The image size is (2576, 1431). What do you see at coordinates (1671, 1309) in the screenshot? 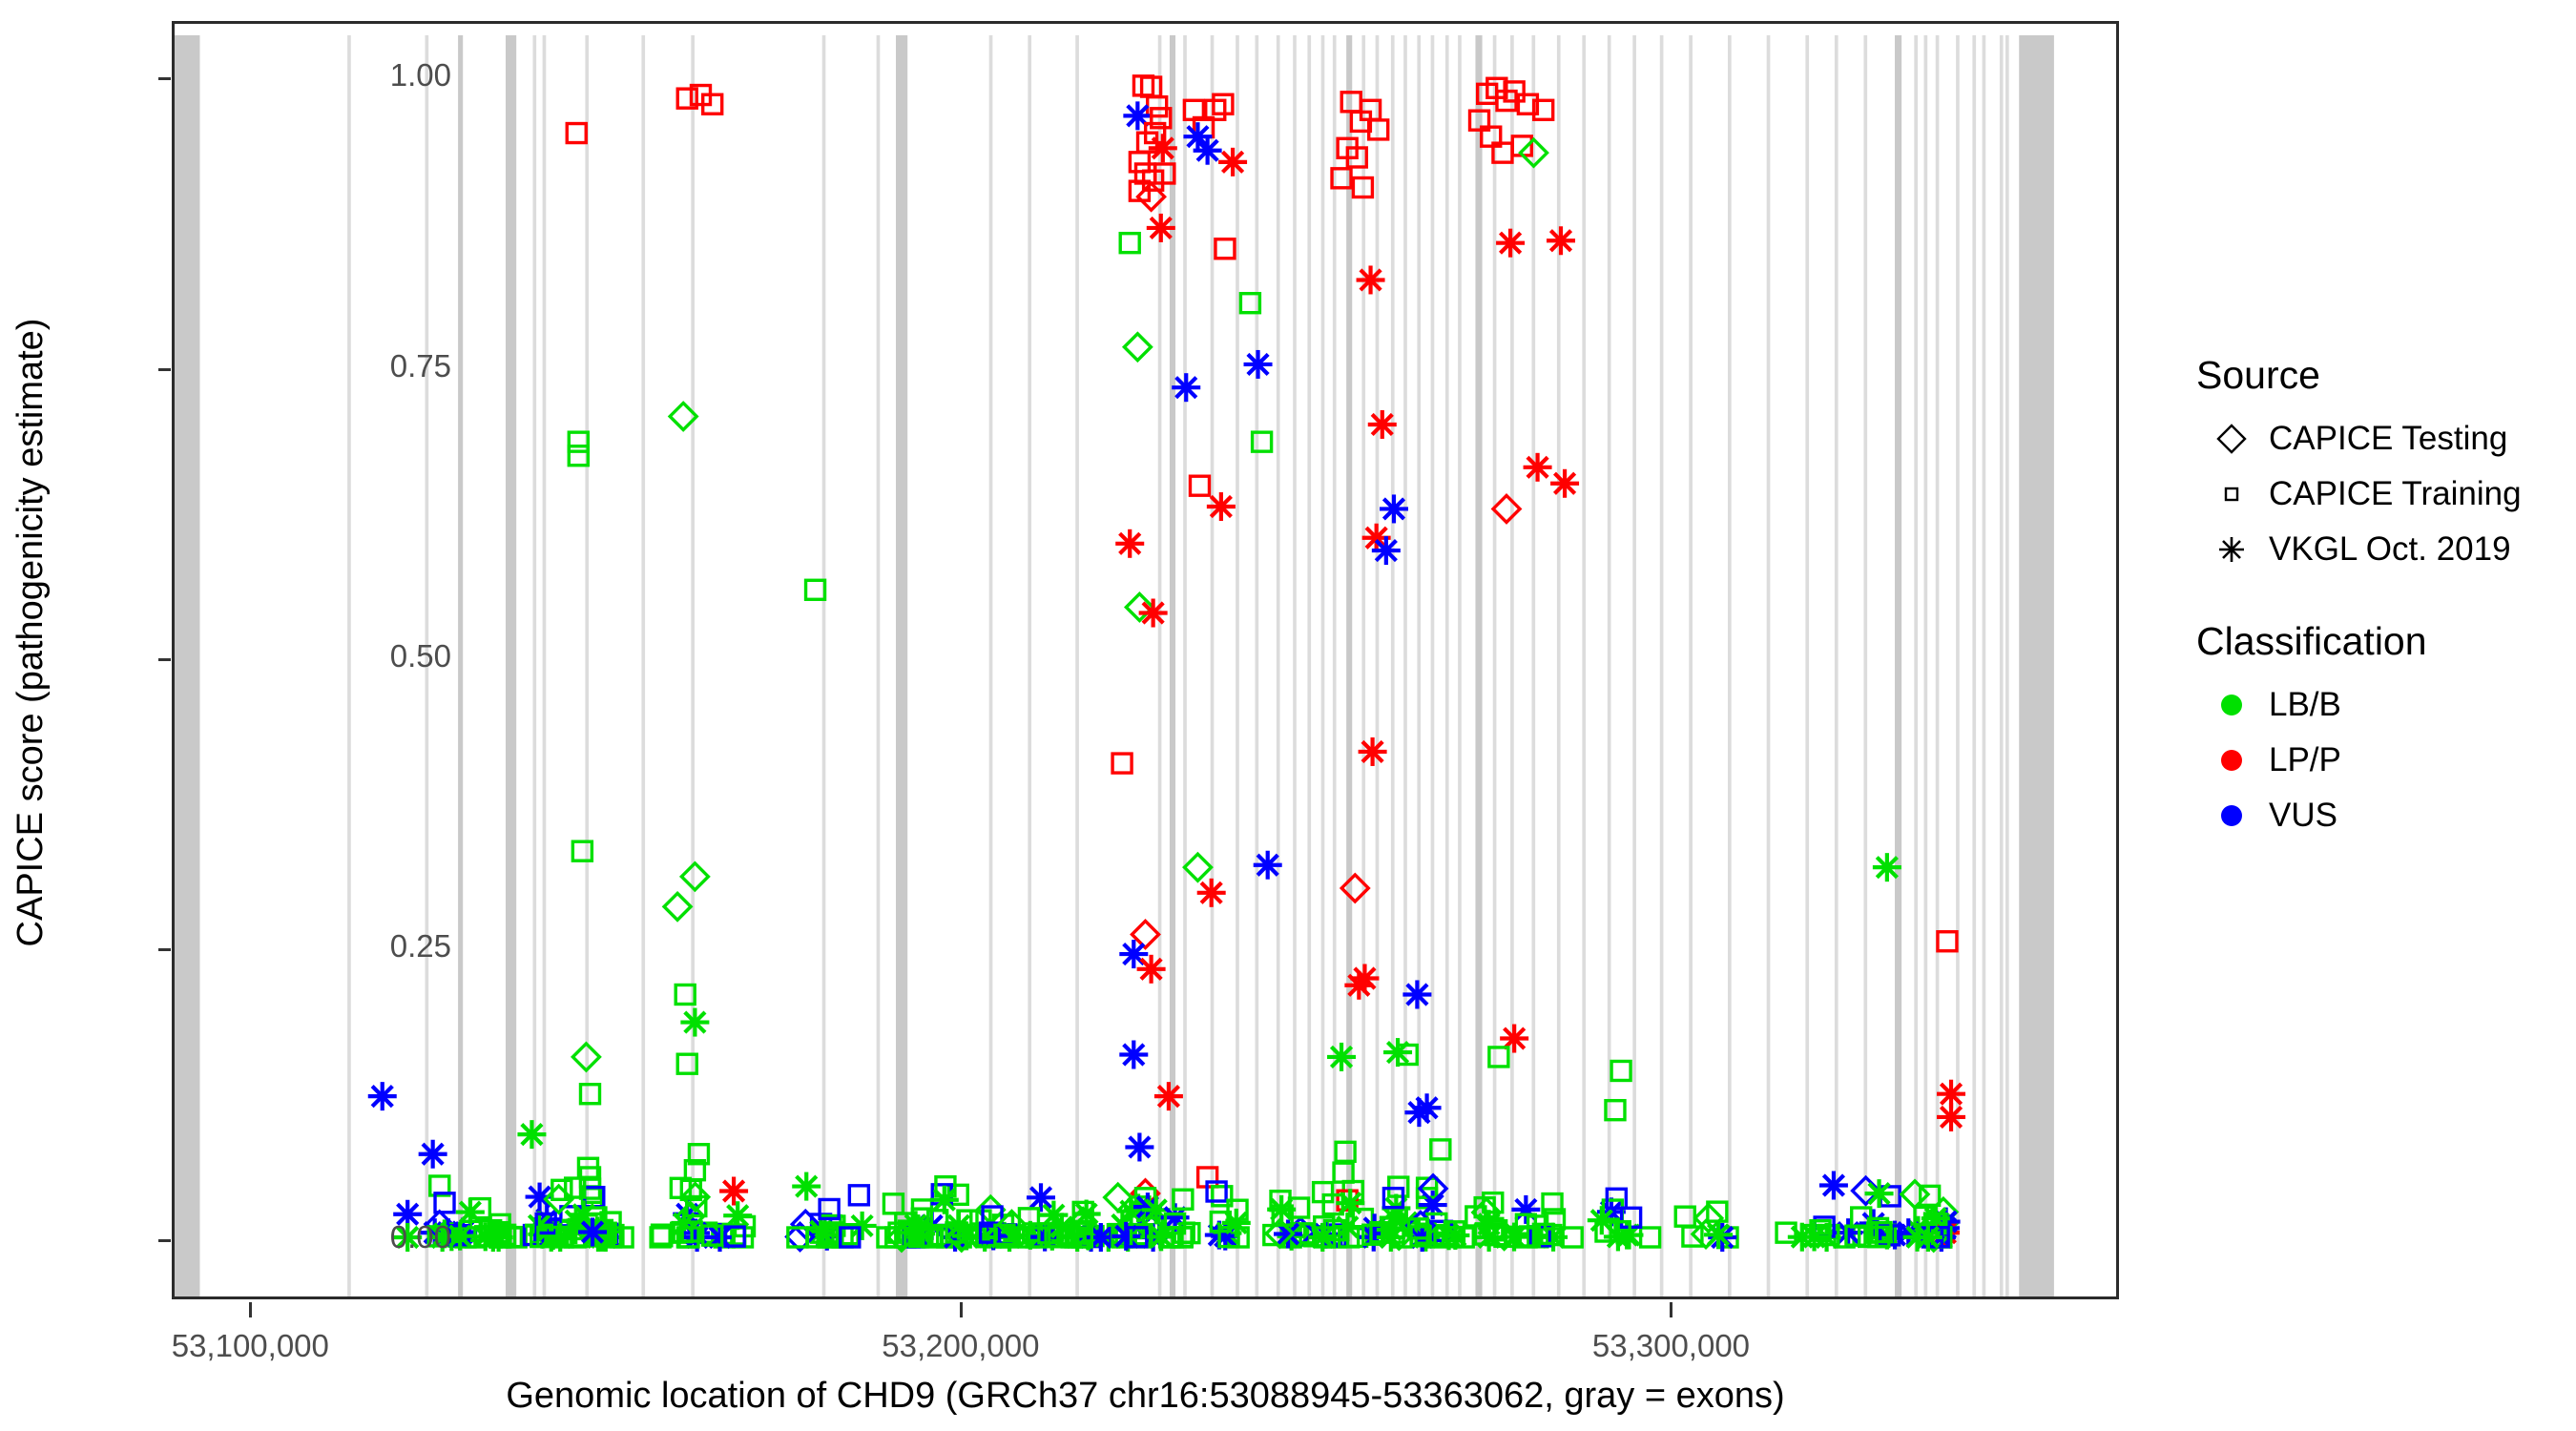
I see `x-tick-mark` at bounding box center [1671, 1309].